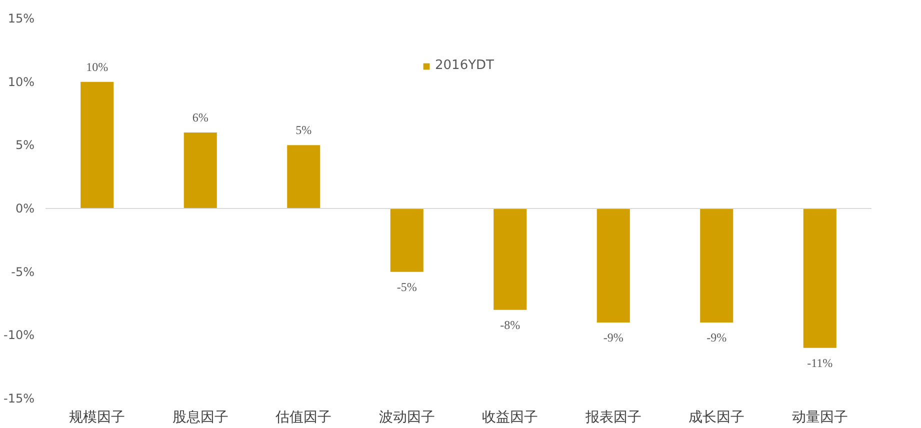 The image size is (921, 428). I want to click on data-label: 10%, so click(97, 67).